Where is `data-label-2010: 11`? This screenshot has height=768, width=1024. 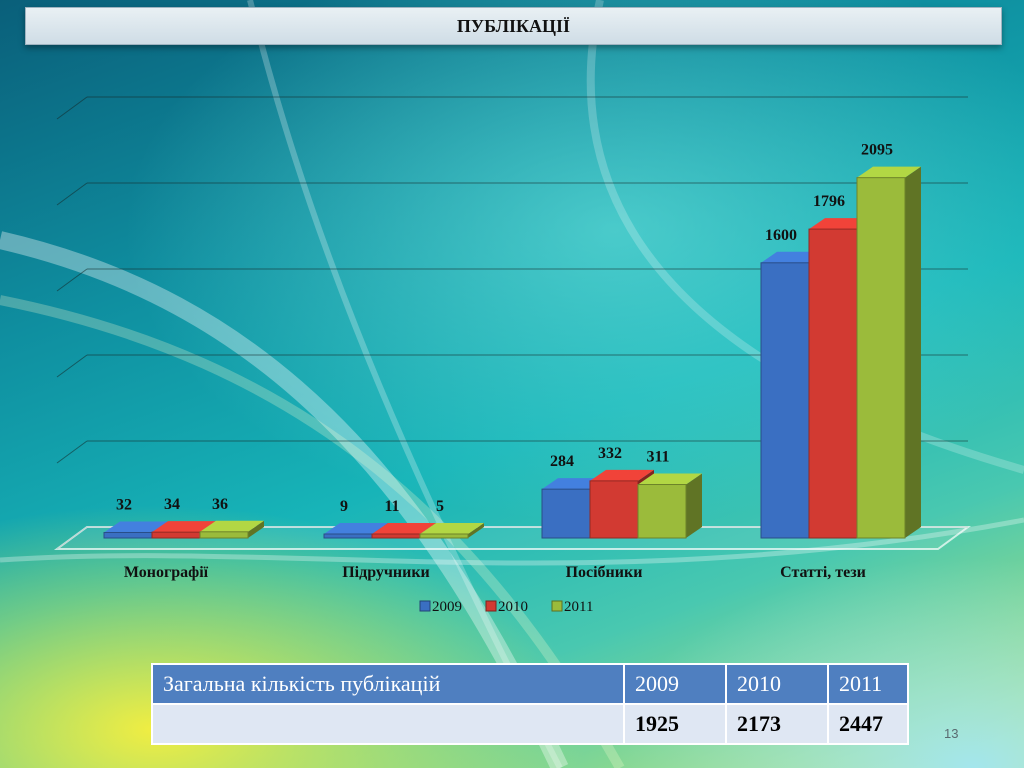
data-label-2010: 11 is located at coordinates (391, 506).